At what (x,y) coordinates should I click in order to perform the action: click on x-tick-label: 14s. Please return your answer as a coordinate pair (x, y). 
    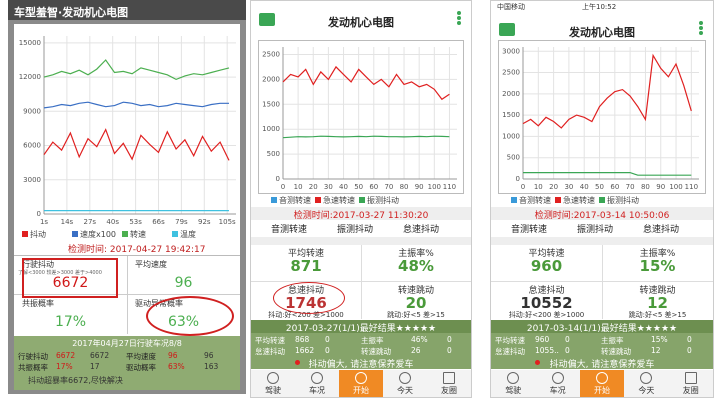
    Looking at the image, I should click on (67, 222).